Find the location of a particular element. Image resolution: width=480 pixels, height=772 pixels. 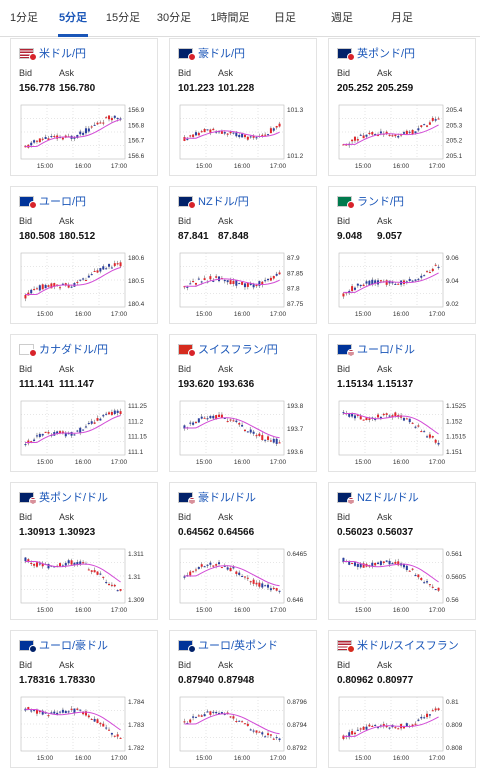

tab-3: 15分足 is located at coordinates (123, 18).